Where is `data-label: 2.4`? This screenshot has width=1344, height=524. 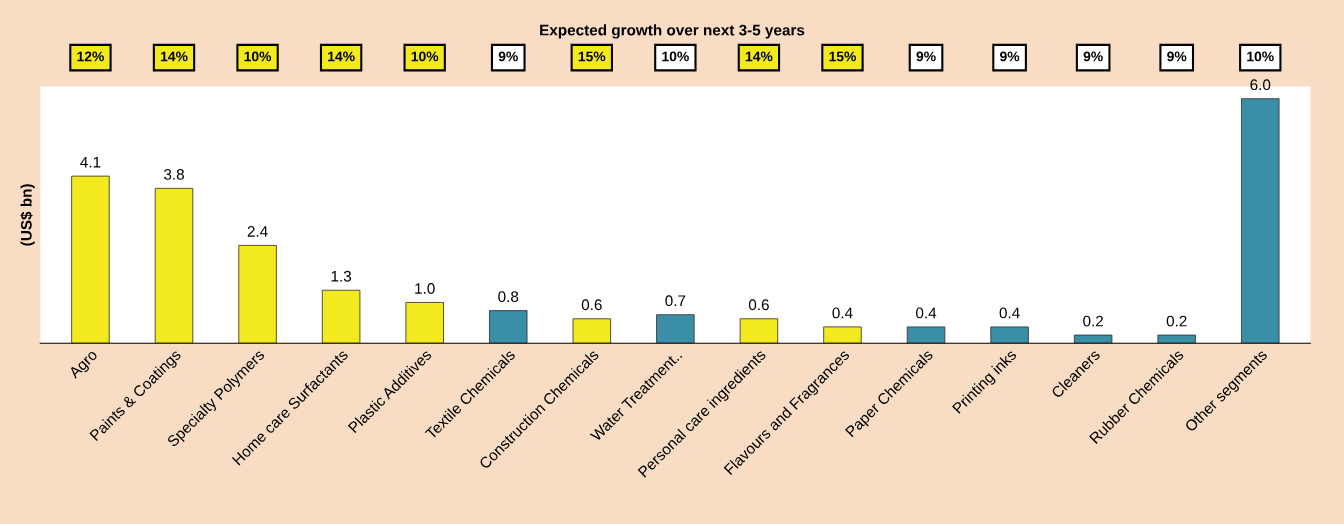
data-label: 2.4 is located at coordinates (257, 231).